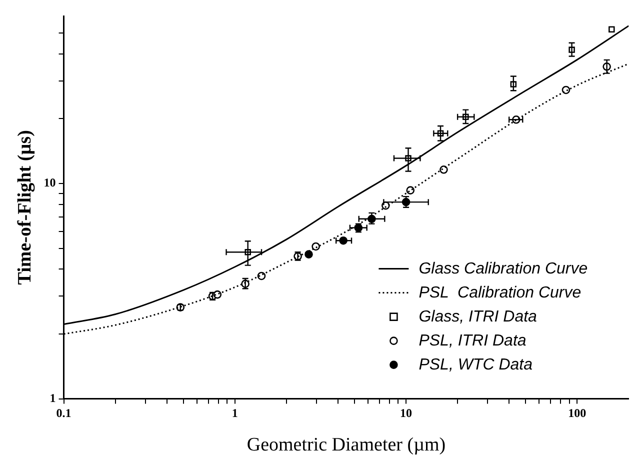 The height and width of the screenshot is (465, 634). What do you see at coordinates (472, 341) in the screenshot?
I see `legend-label: PSL, ITRI Data` at bounding box center [472, 341].